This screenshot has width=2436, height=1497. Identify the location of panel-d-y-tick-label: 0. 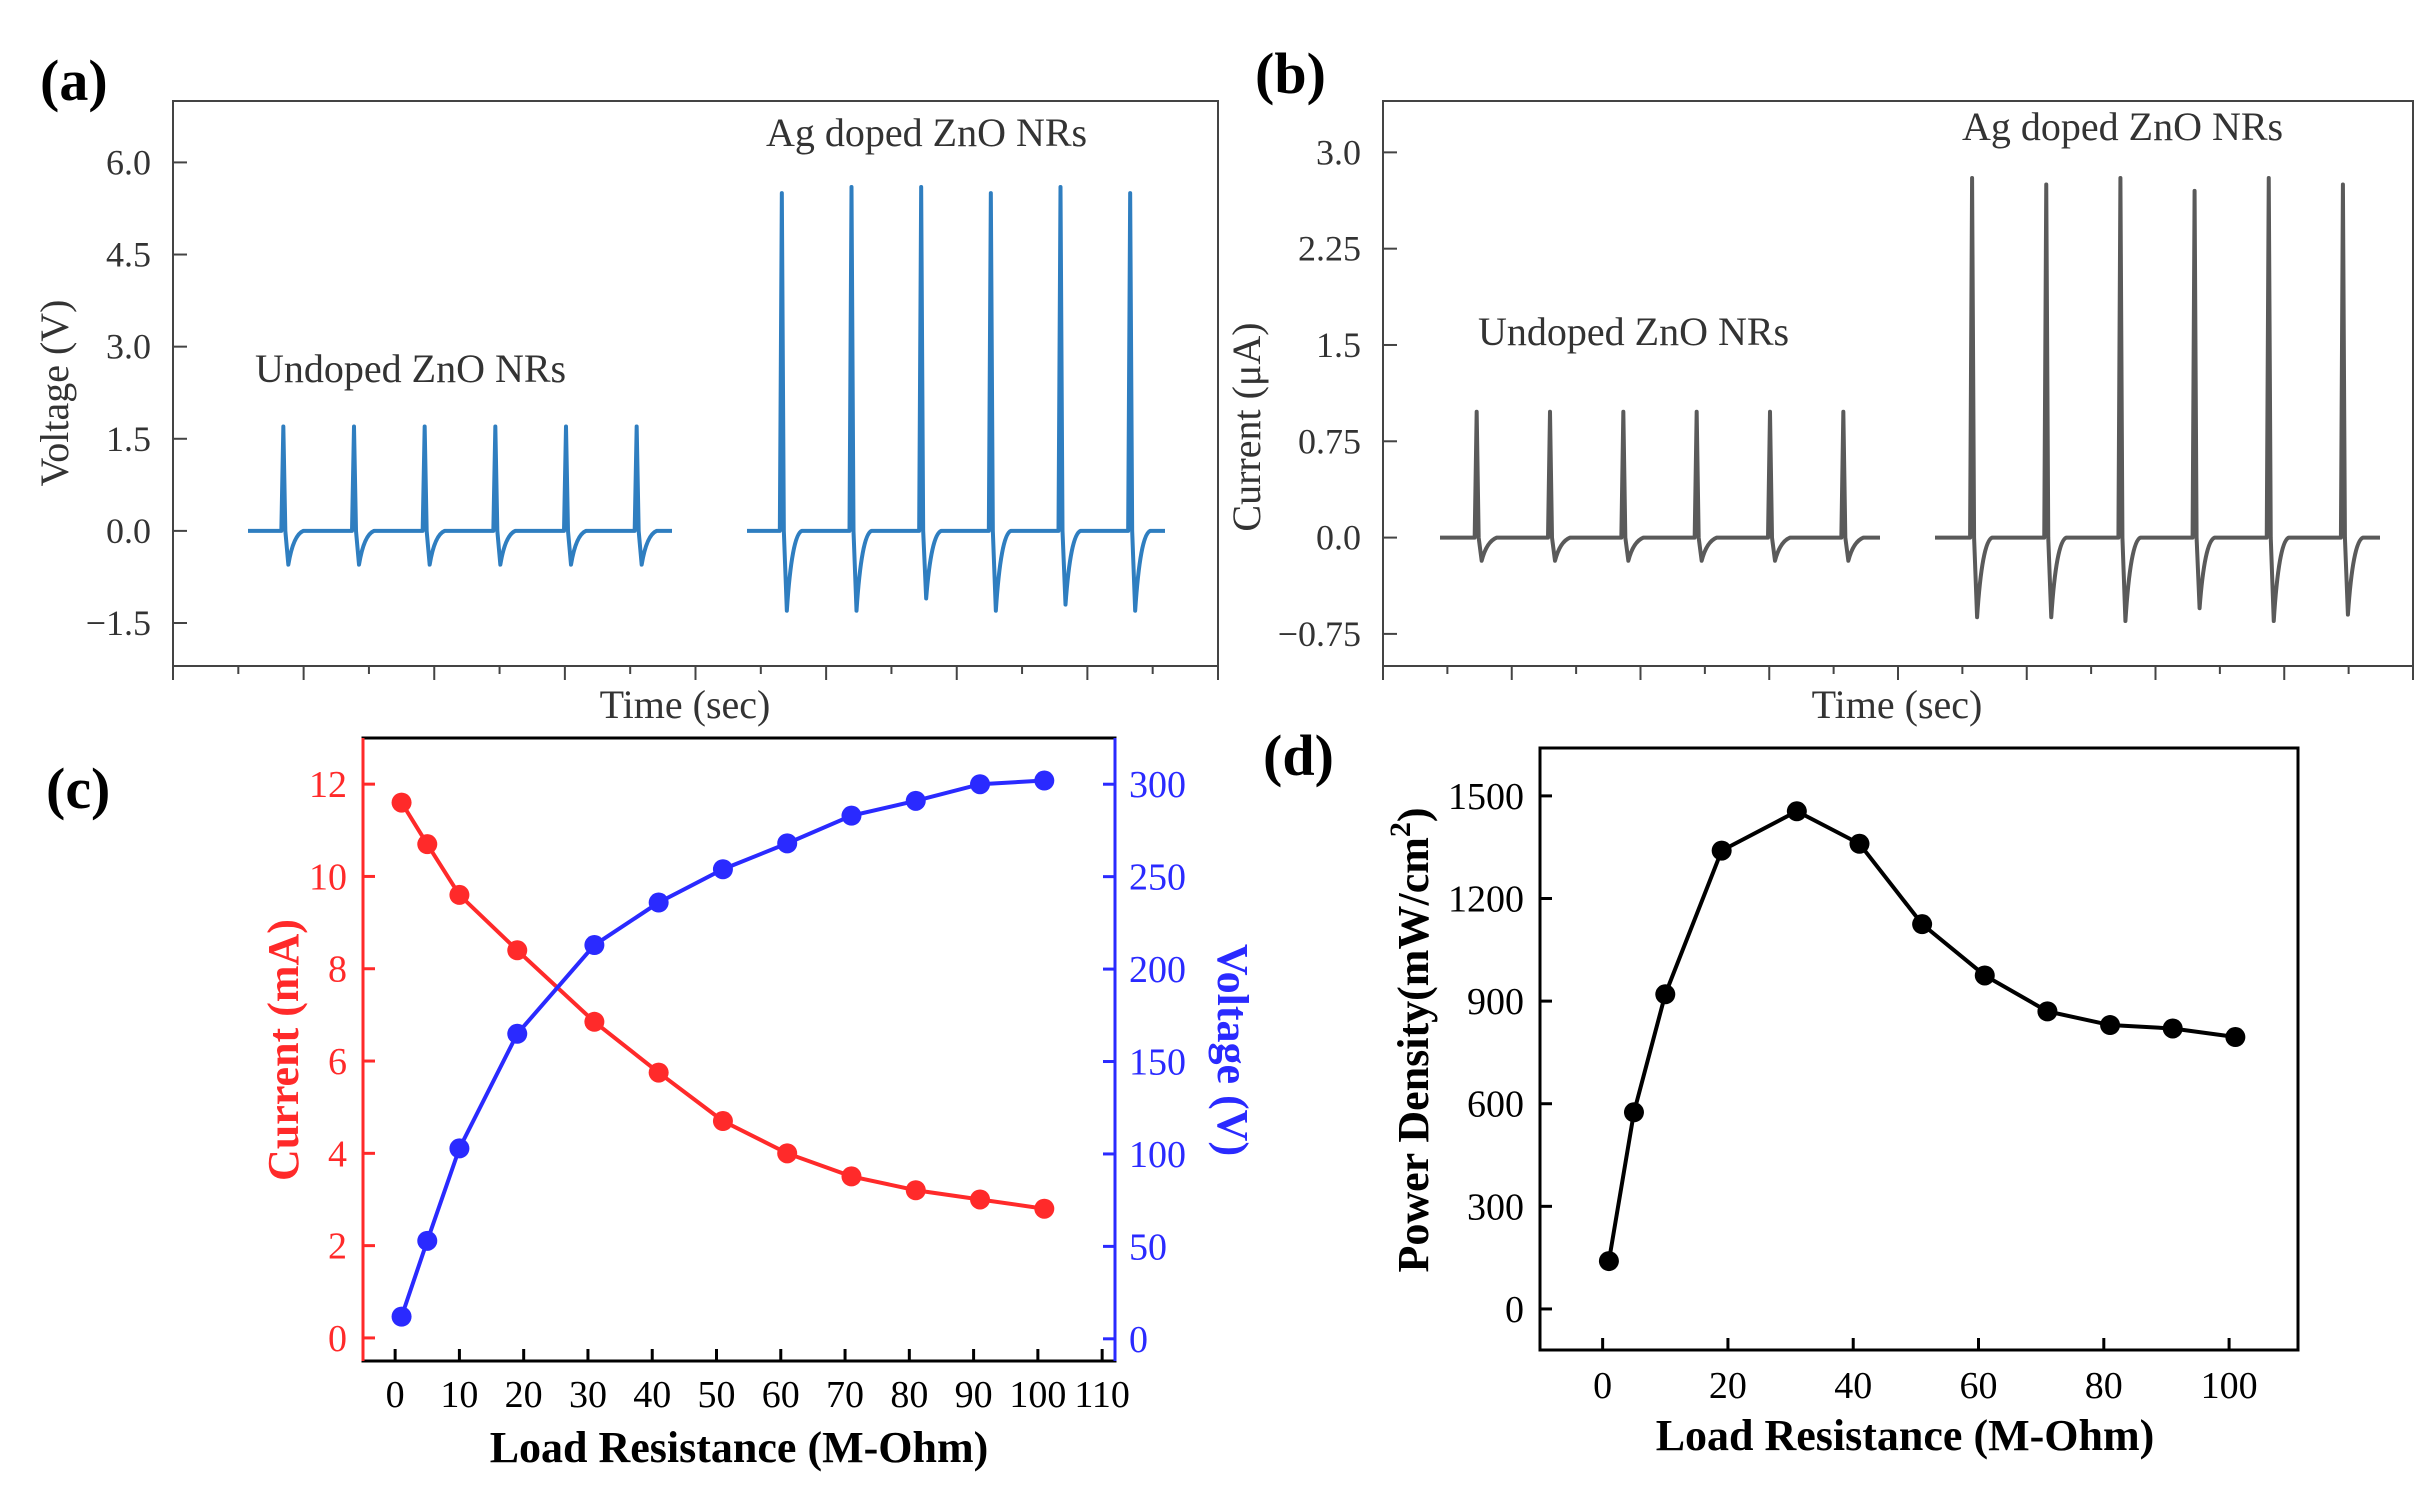
(1514, 1310).